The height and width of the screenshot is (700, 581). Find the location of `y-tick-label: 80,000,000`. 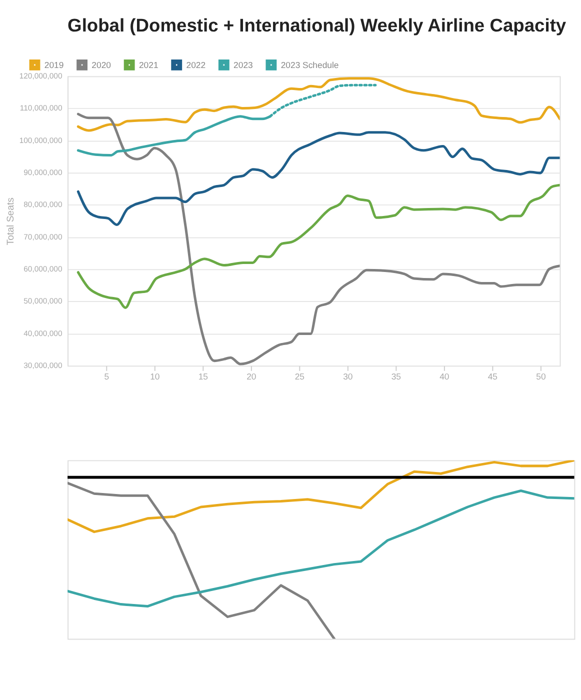

y-tick-label: 80,000,000 is located at coordinates (43, 205).